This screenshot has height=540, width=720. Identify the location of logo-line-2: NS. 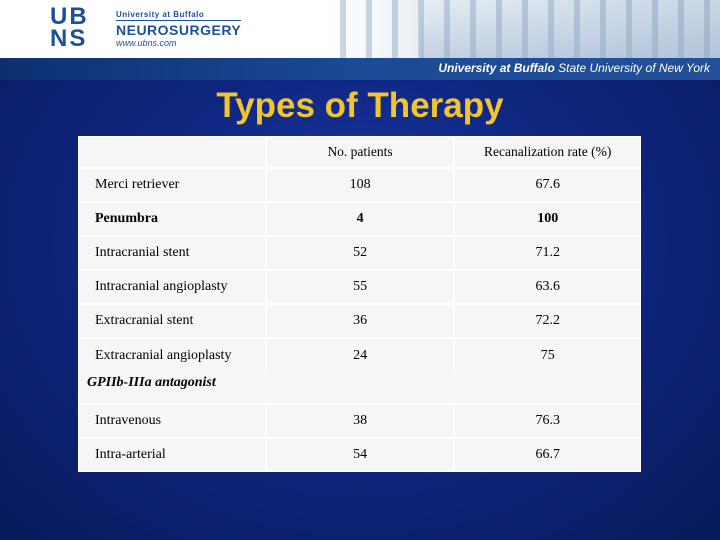
(69, 38).